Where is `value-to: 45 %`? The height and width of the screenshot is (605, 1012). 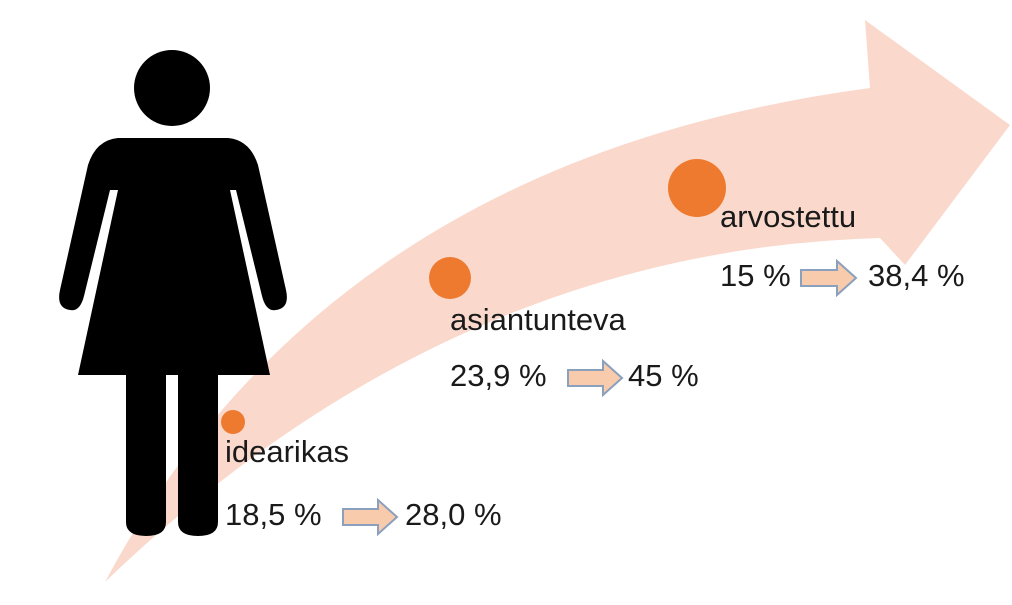 value-to: 45 % is located at coordinates (663, 375).